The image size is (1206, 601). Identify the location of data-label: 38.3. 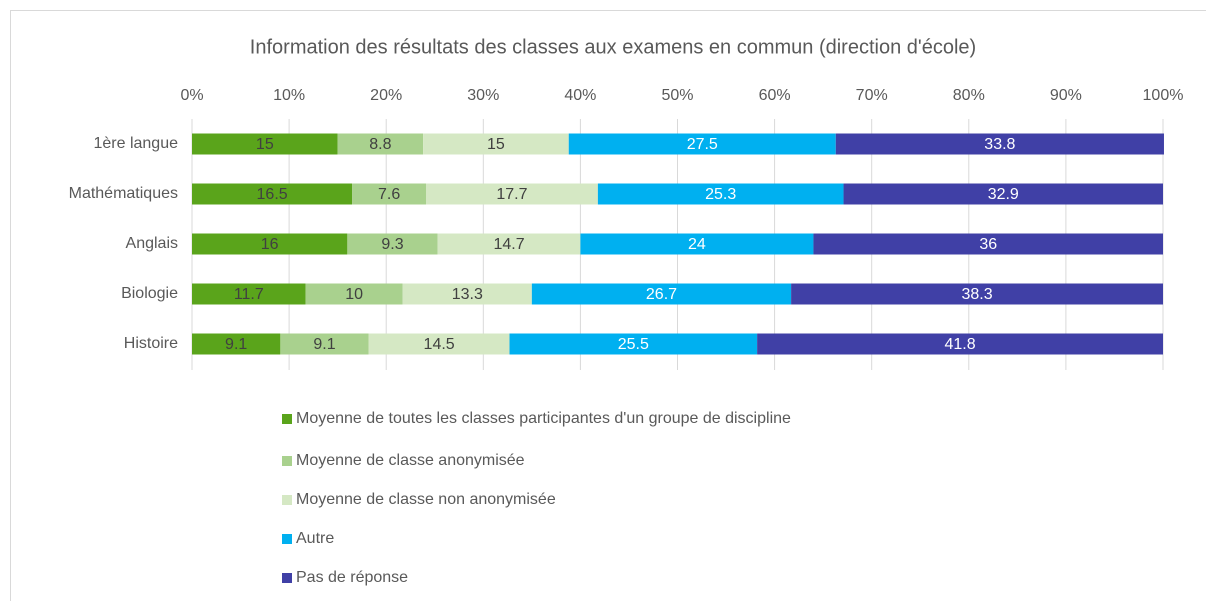
(976, 294).